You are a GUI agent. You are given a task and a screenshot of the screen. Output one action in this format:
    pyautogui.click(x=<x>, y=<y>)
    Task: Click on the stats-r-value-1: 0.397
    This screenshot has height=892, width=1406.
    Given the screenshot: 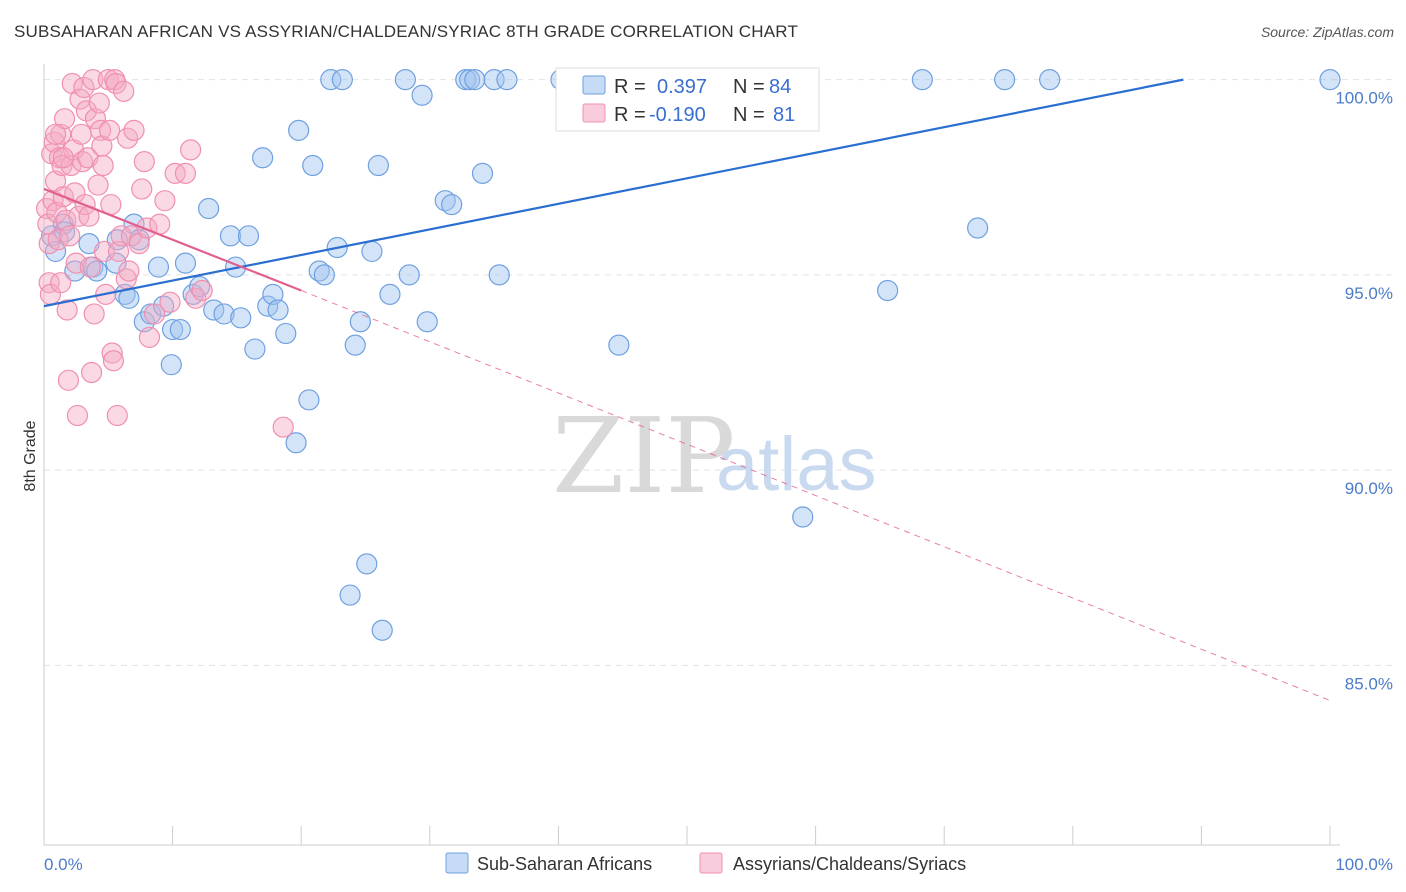 What is the action you would take?
    pyautogui.click(x=682, y=87)
    